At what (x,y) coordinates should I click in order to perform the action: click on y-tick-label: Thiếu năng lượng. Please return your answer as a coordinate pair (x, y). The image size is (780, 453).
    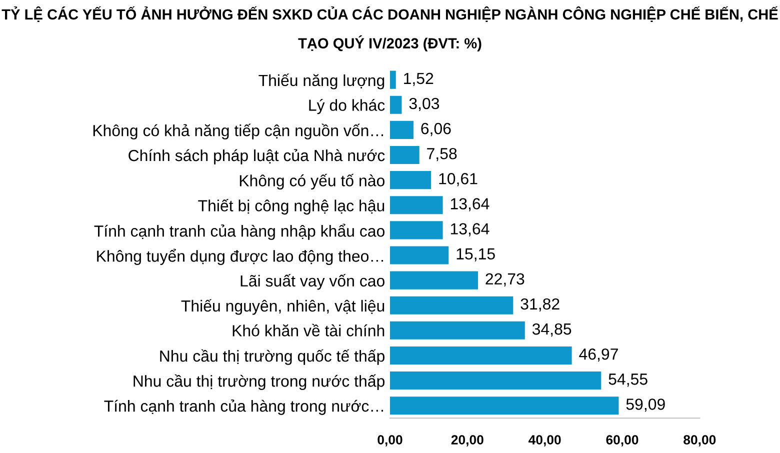
    Looking at the image, I should click on (321, 82).